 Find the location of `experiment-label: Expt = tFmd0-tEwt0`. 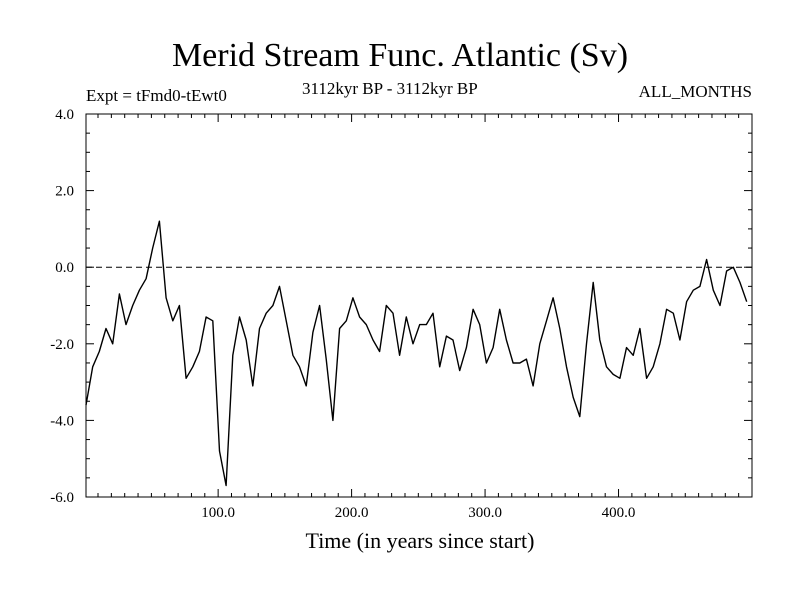

experiment-label: Expt = tFmd0-tEwt0 is located at coordinates (156, 95).